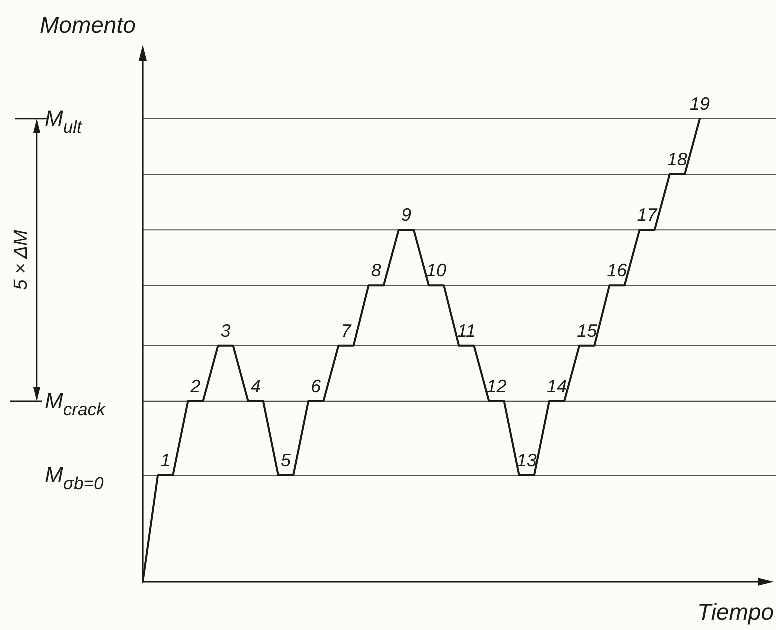 This screenshot has height=630, width=776. I want to click on ref-line-label: M$_{ult}$, so click(64, 122).